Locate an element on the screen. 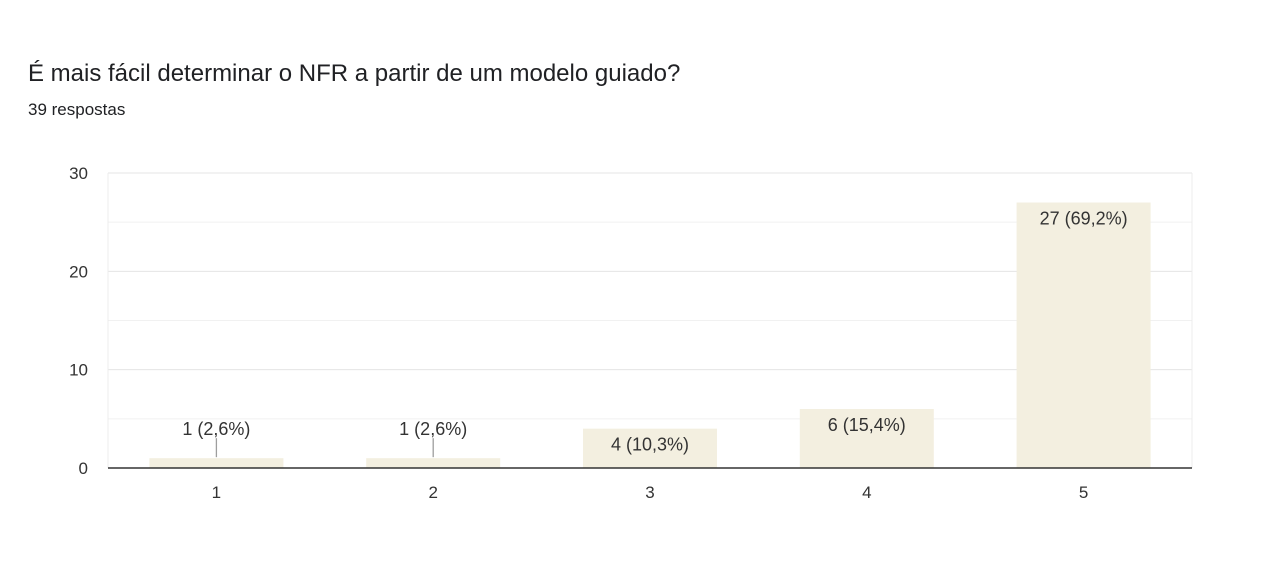 The height and width of the screenshot is (568, 1282). x-tick-label: 5 is located at coordinates (1083, 492).